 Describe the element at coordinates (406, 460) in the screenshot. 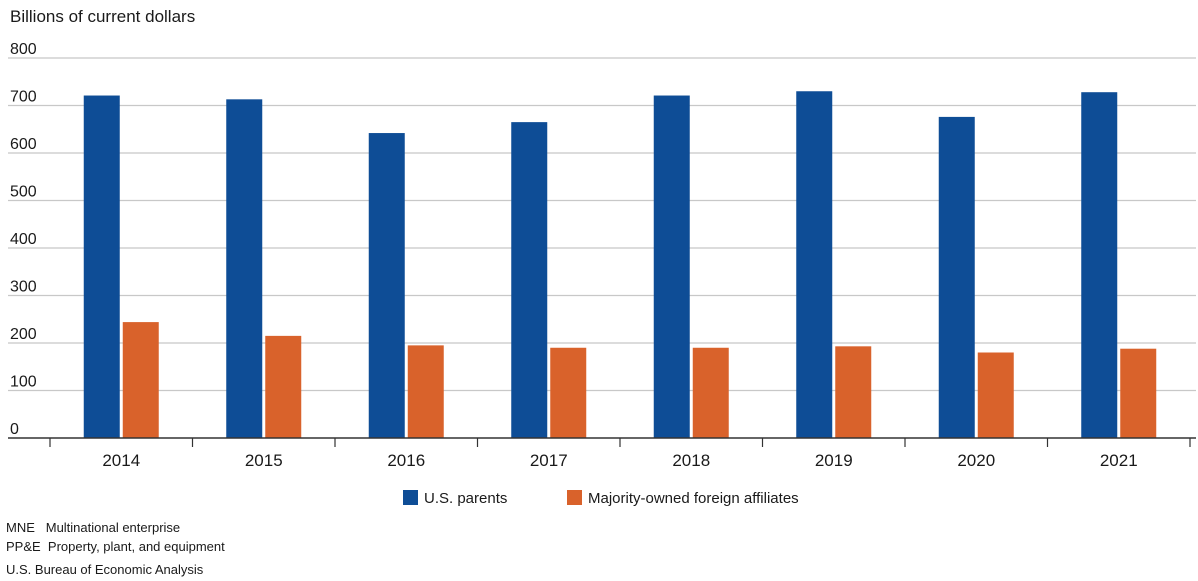

I see `x-tick-label: 2016` at that location.